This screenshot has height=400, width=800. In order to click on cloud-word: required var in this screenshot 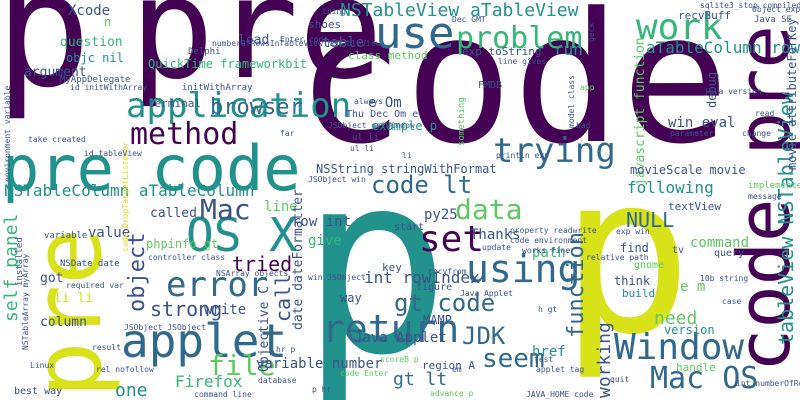, I will do `click(95, 285)`.